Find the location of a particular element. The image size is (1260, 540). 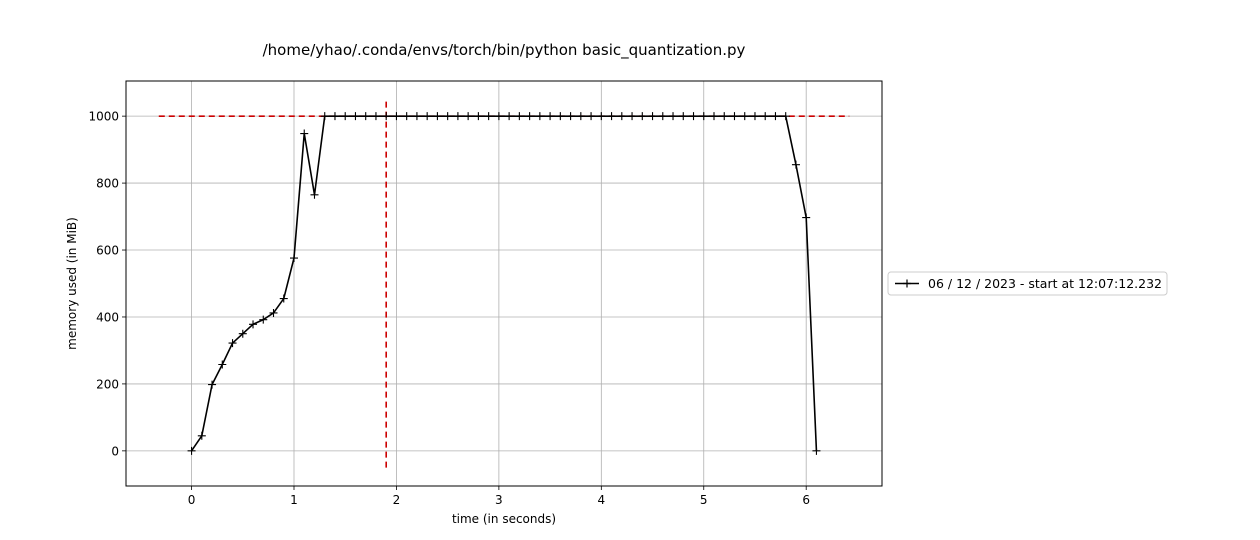

y-tick-label: 1000 is located at coordinates (103, 117).